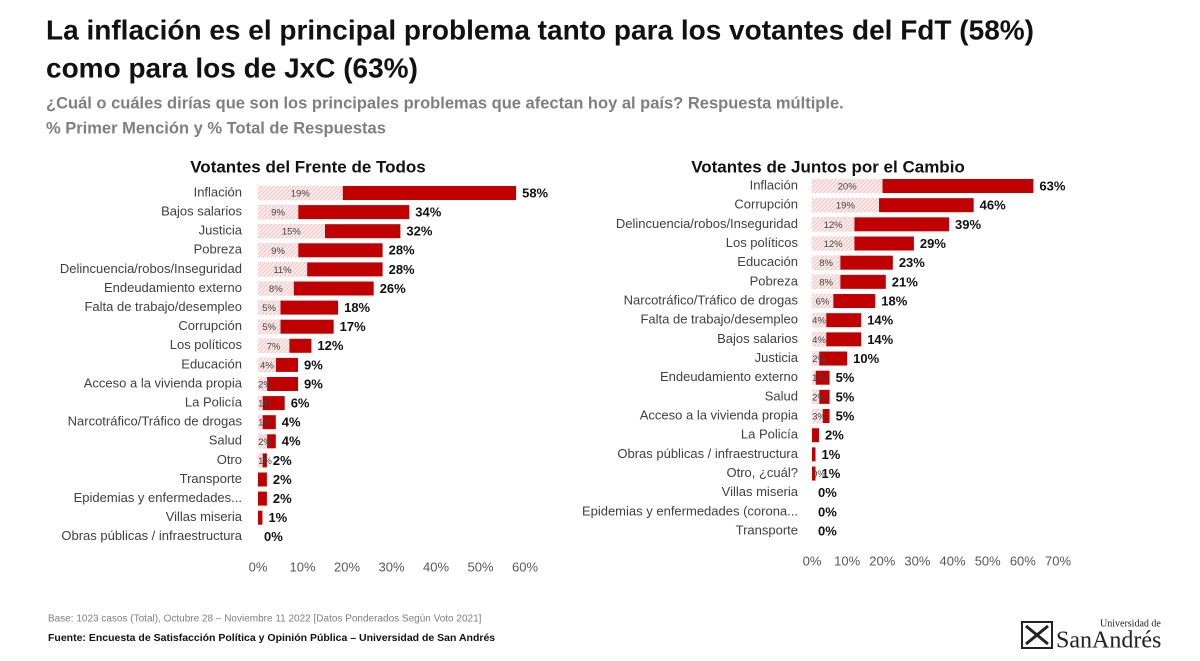 This screenshot has height=661, width=1200. I want to click on value-label: 12%, so click(330, 345).